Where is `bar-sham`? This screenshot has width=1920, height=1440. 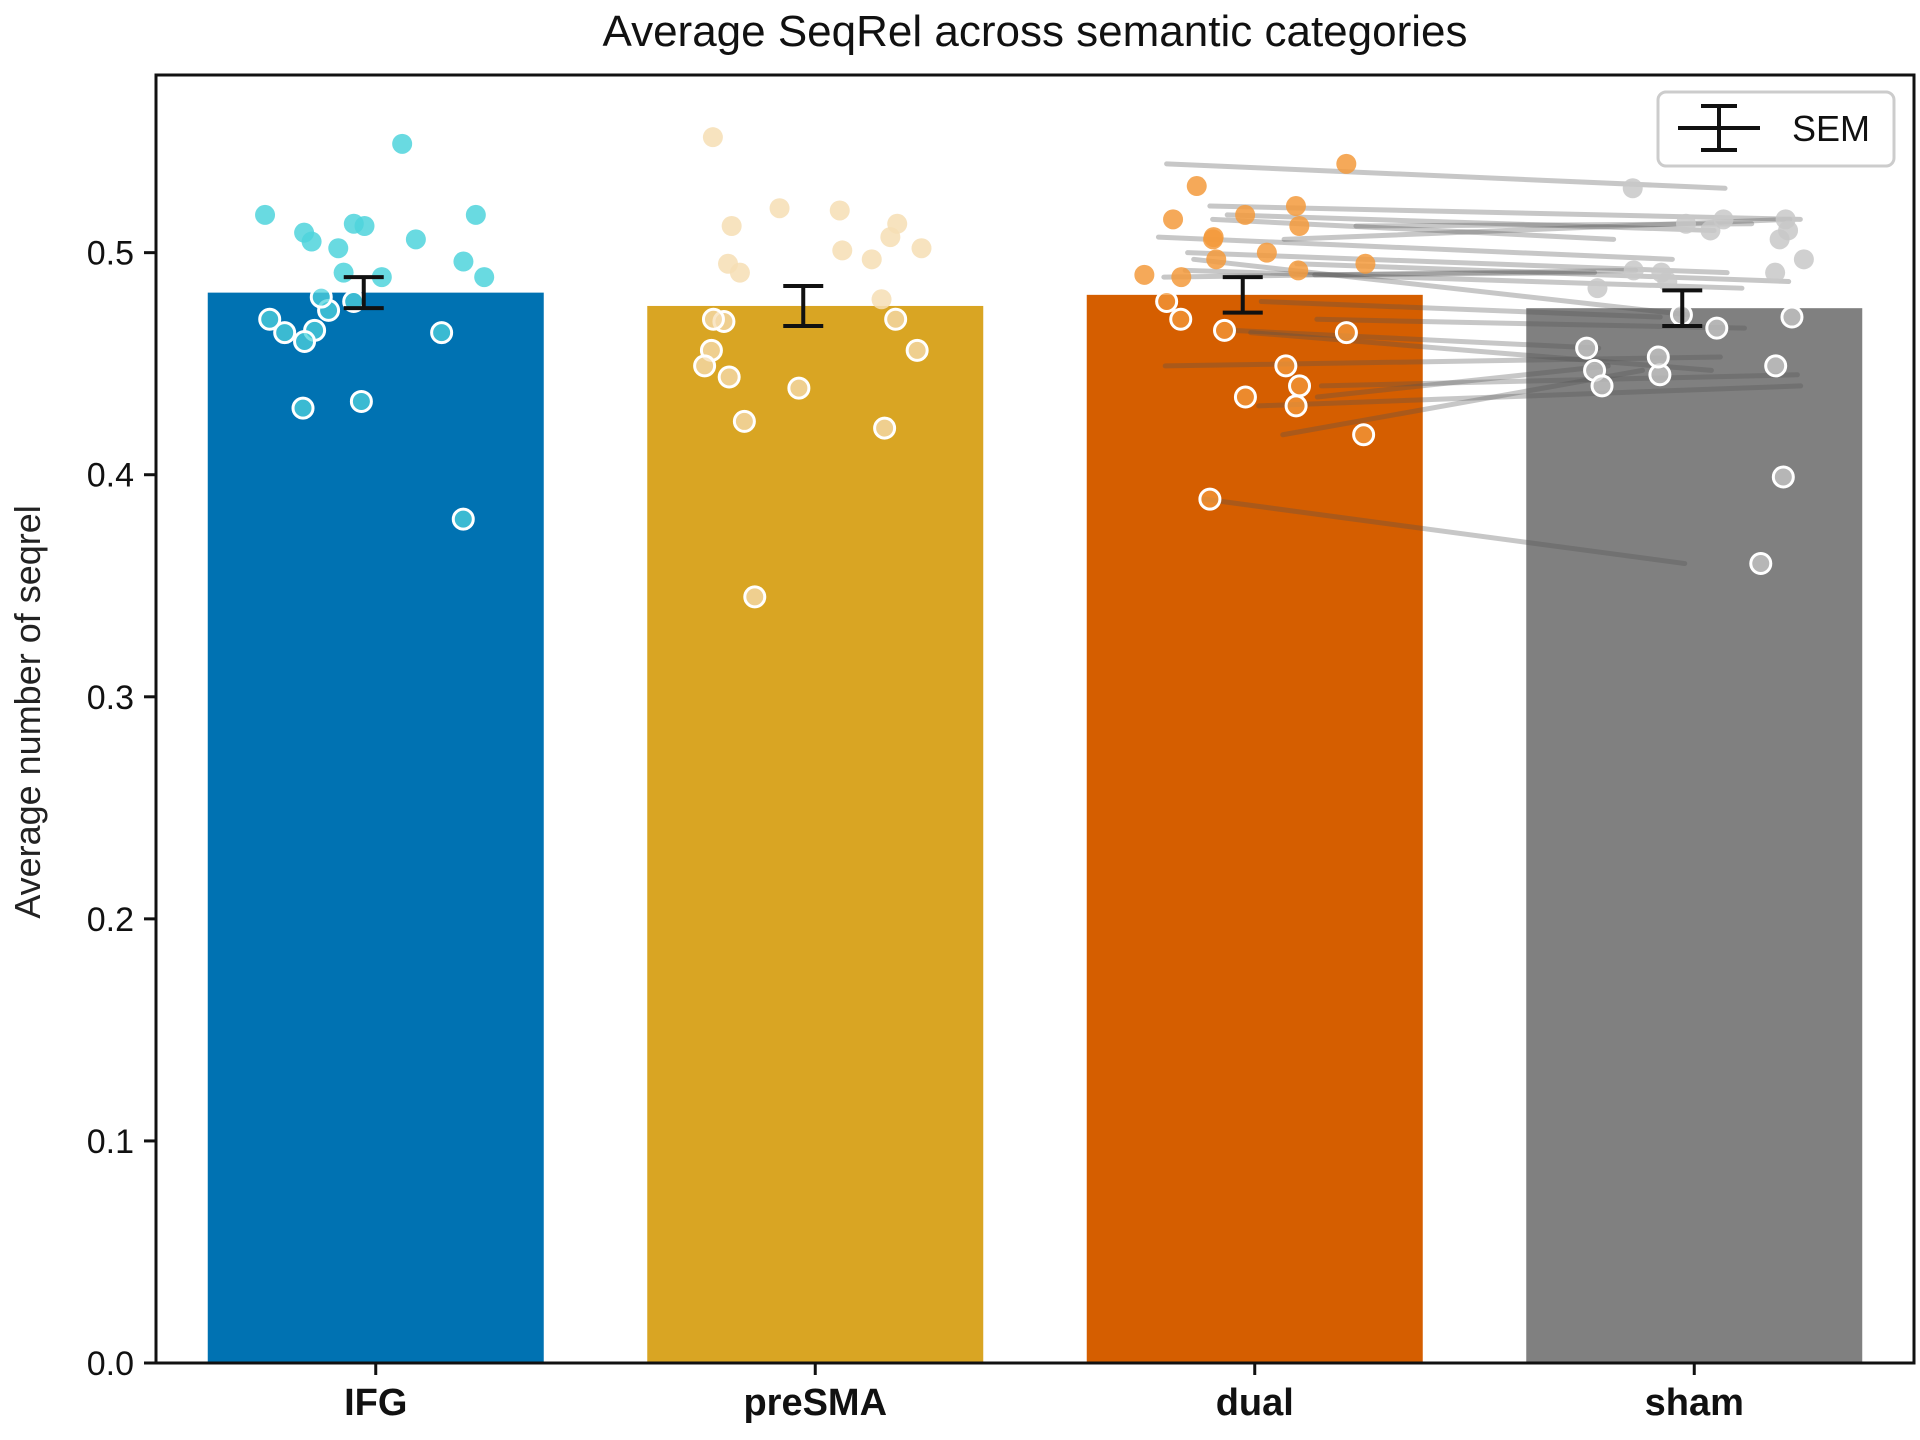 bar-sham is located at coordinates (1694, 836).